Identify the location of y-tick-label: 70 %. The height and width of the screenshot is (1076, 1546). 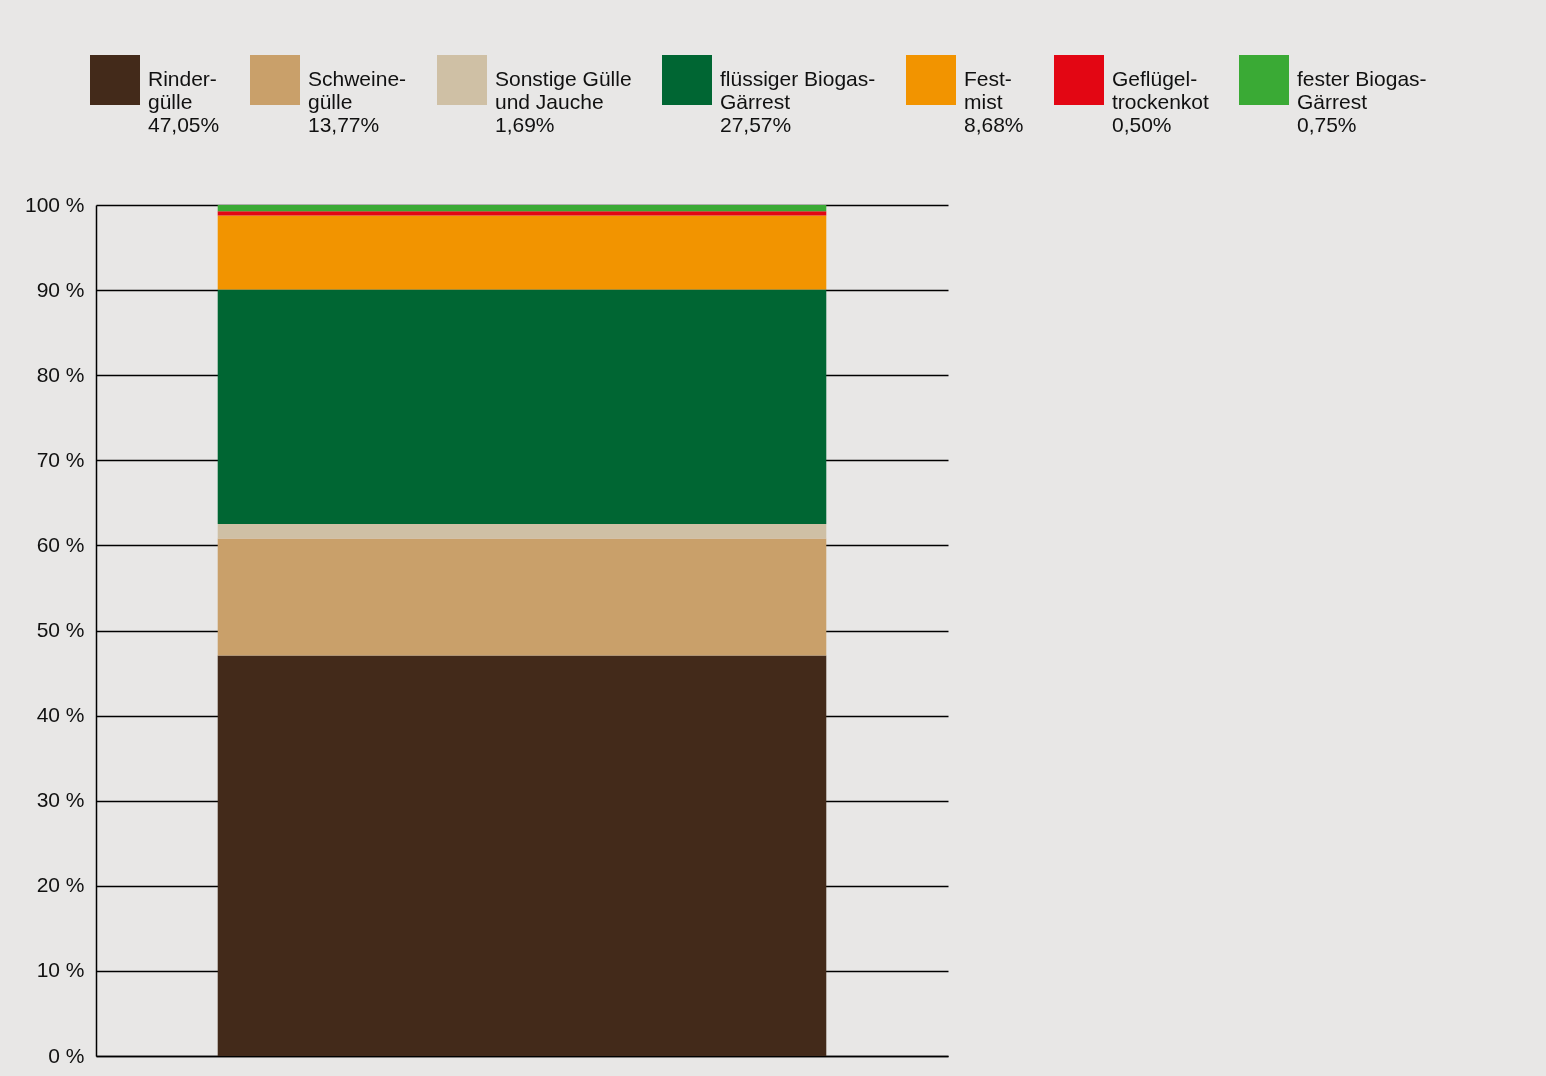
(60, 459).